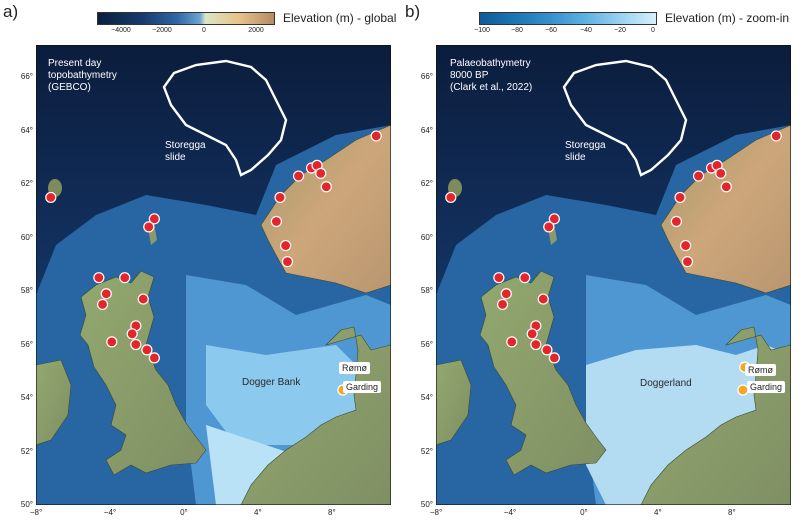 The image size is (800, 520). I want to click on map-annotation: Present day topobathymetry (GEBCO), so click(82, 76).